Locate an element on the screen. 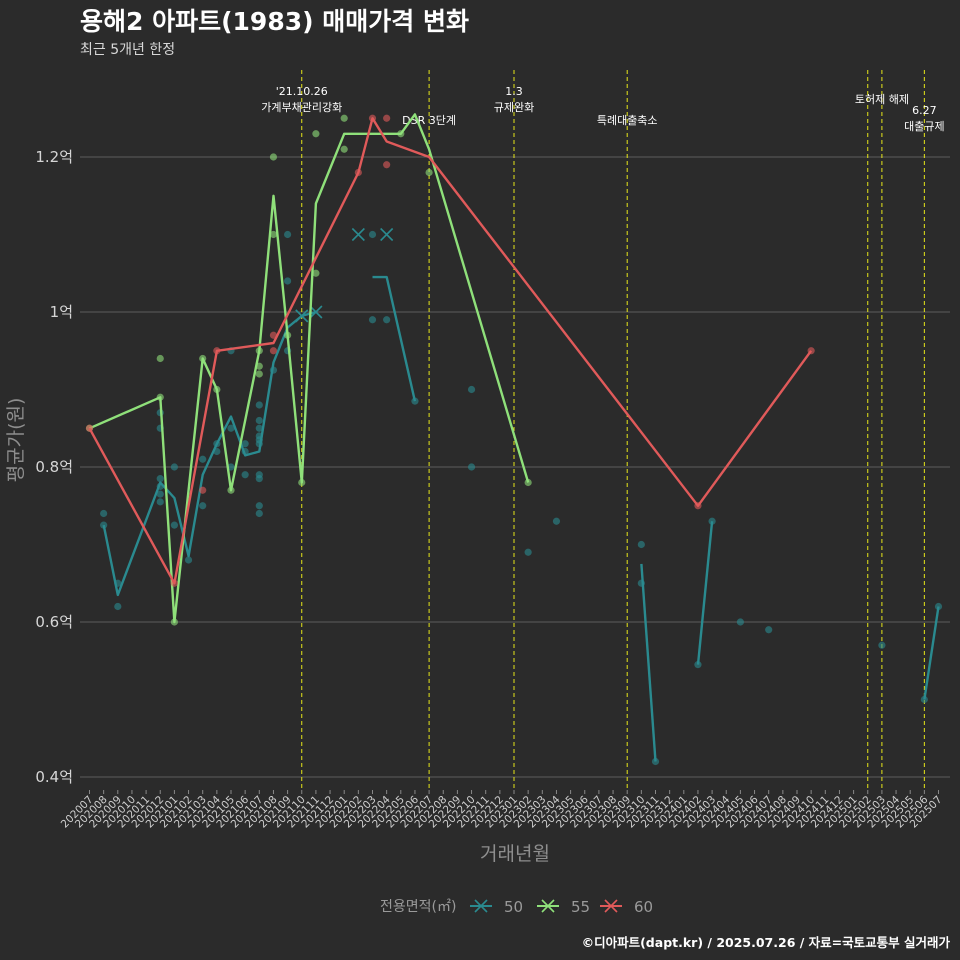 This screenshot has height=960, width=960. y-tick-label: 1.2억 is located at coordinates (54, 157).